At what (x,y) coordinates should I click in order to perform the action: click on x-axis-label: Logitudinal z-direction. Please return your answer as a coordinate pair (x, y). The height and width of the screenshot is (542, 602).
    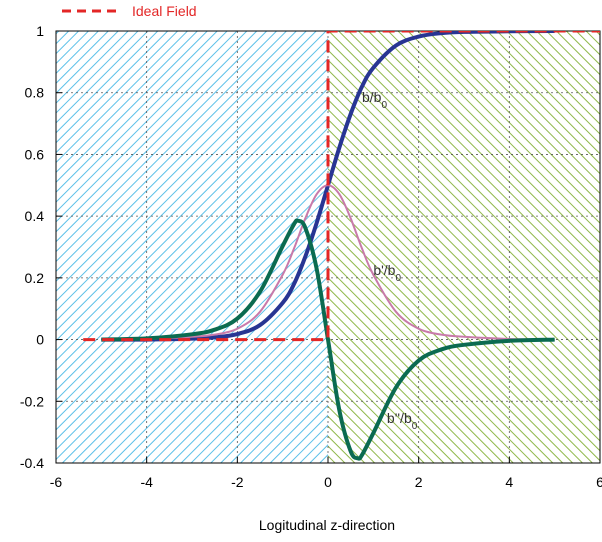
    Looking at the image, I should click on (327, 525).